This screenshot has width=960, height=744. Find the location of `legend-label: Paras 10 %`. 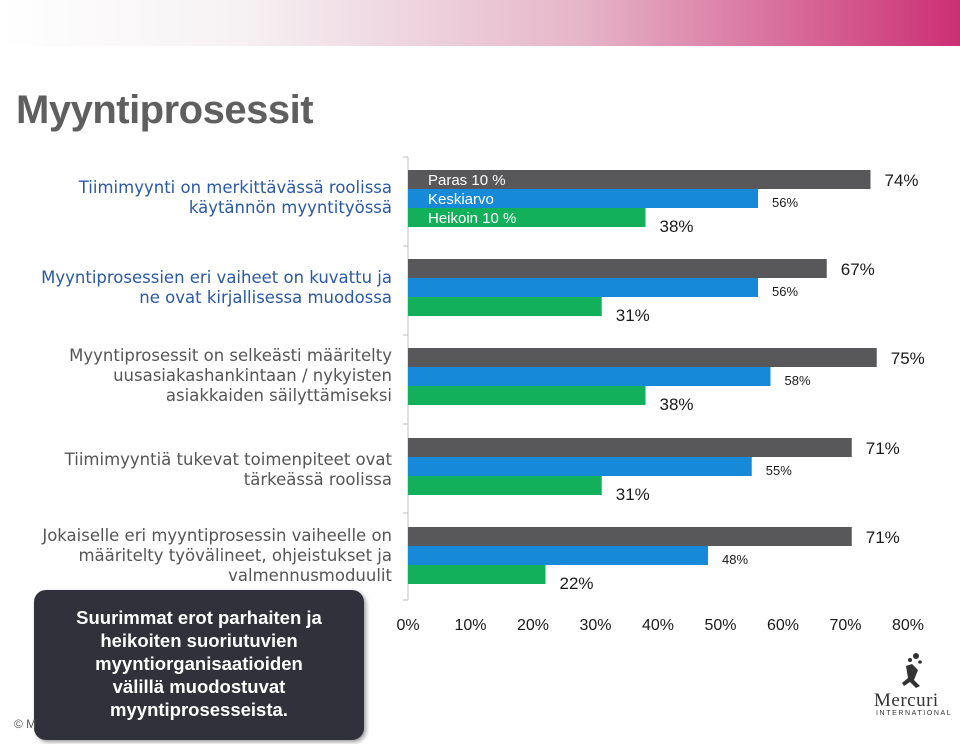

legend-label: Paras 10 % is located at coordinates (467, 180).